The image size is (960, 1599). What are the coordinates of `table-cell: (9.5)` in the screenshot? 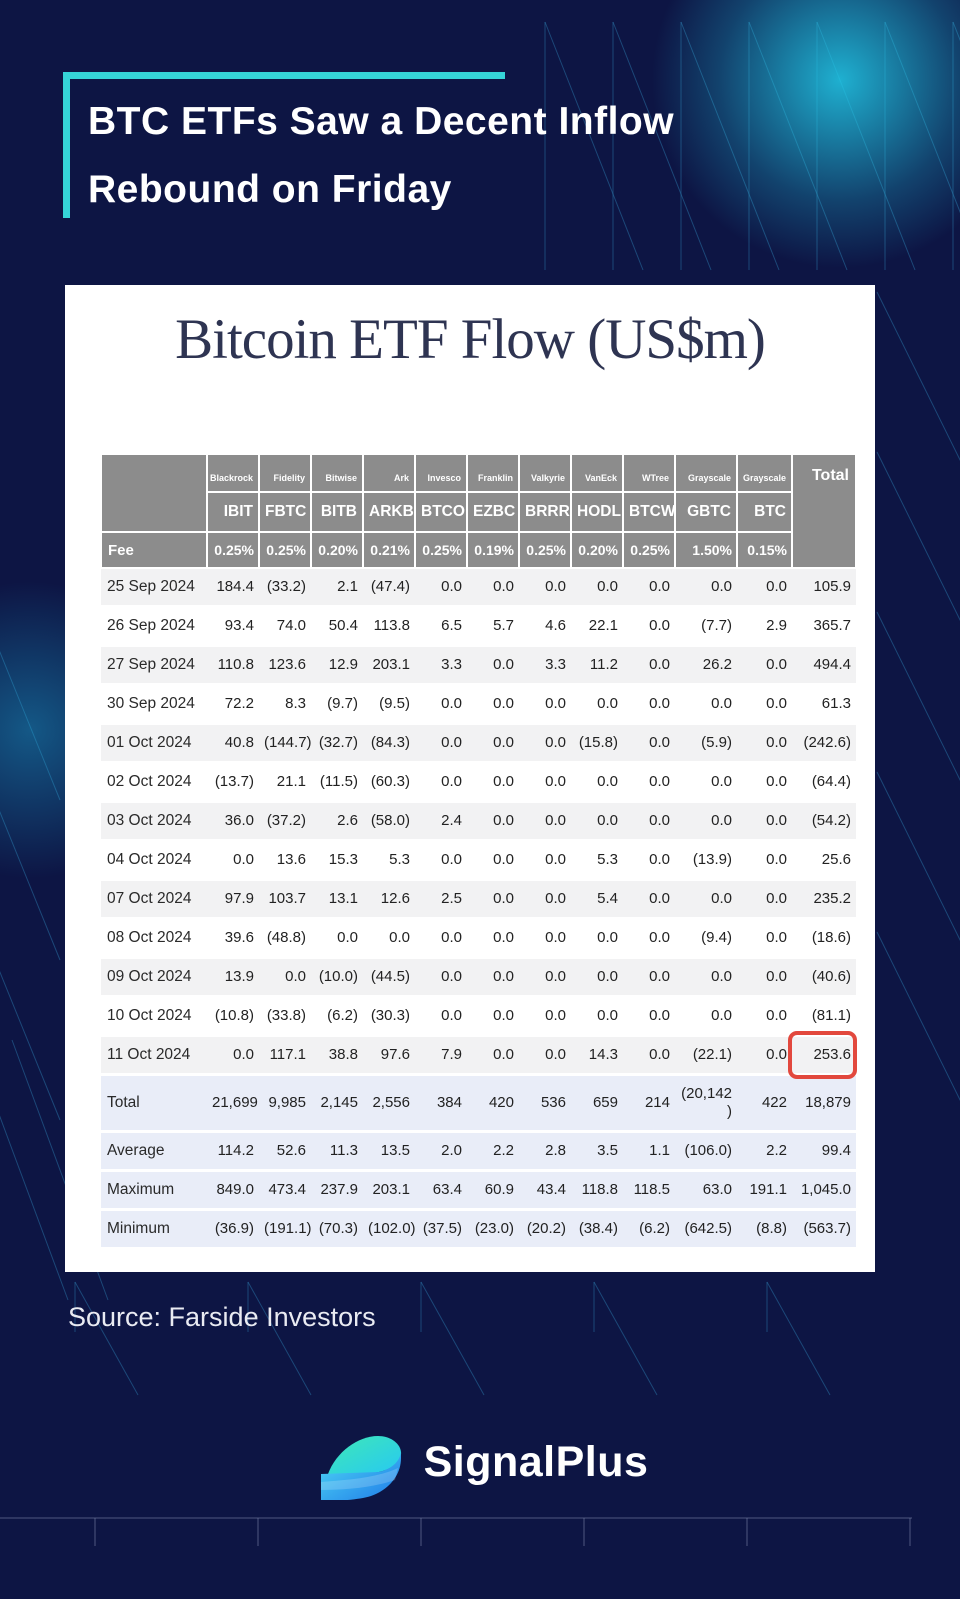 It's located at (389, 704).